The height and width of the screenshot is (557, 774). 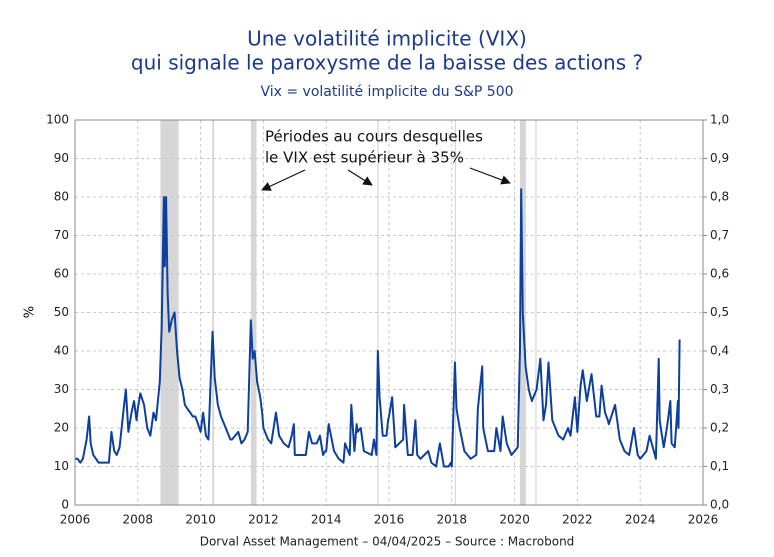 I want to click on x-tick-label: 2020, so click(x=514, y=520).